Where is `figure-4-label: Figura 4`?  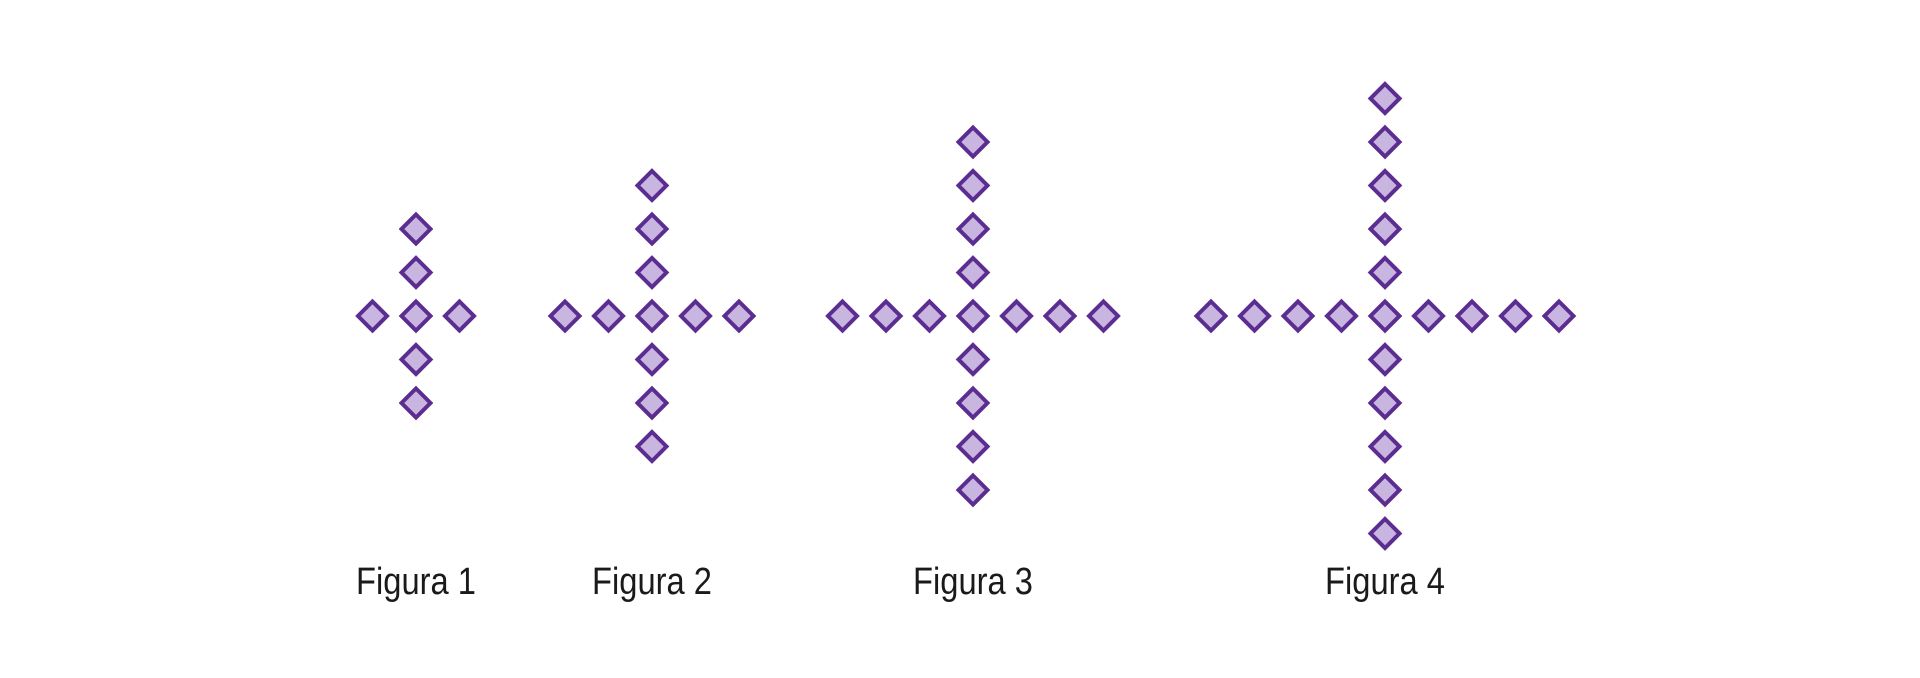
figure-4-label: Figura 4 is located at coordinates (1385, 582).